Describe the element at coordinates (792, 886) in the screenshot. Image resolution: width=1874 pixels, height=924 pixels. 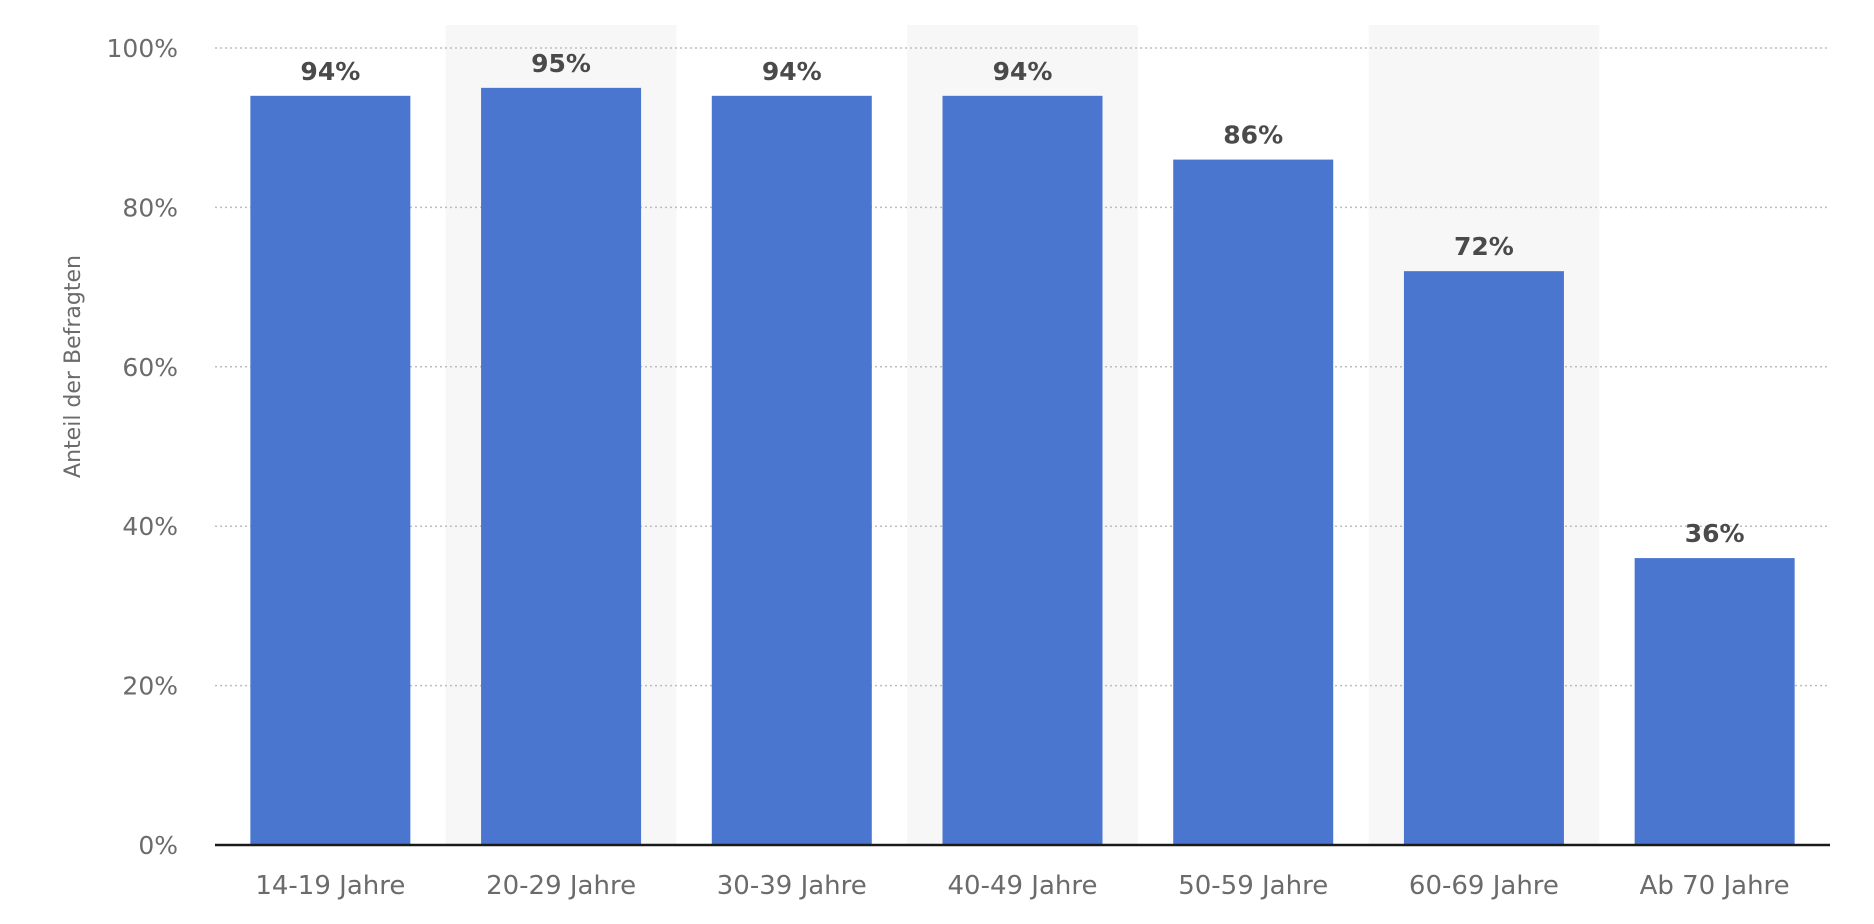
I see `x-tick-label: 30-39 Jahre` at that location.